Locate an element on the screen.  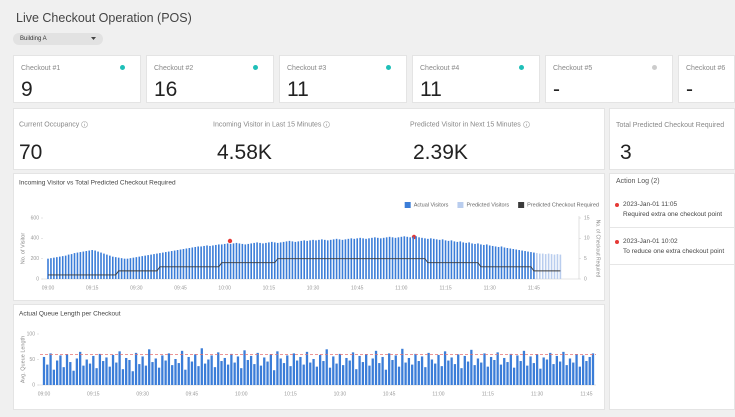
checkout-label: Checkout #5 is located at coordinates (573, 68).